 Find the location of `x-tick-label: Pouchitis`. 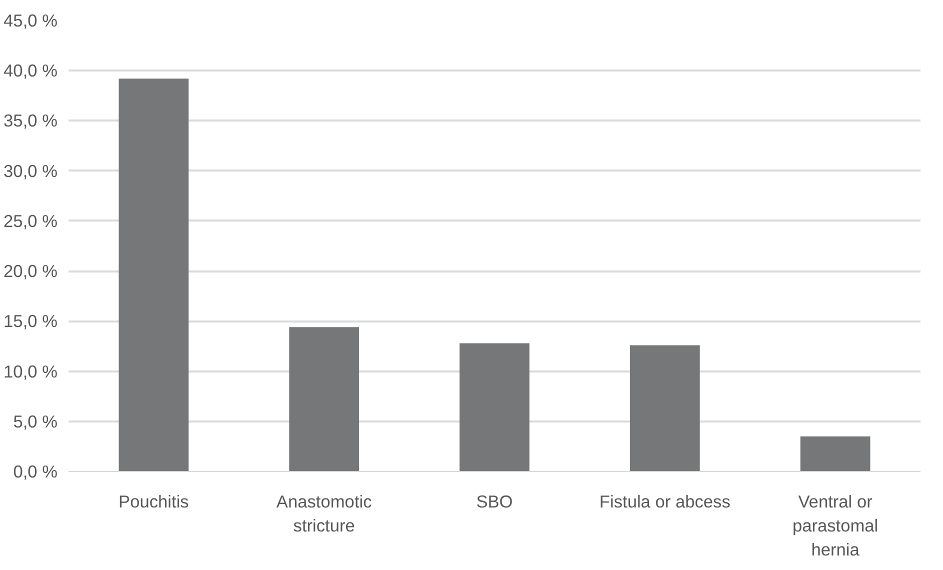

x-tick-label: Pouchitis is located at coordinates (154, 502).